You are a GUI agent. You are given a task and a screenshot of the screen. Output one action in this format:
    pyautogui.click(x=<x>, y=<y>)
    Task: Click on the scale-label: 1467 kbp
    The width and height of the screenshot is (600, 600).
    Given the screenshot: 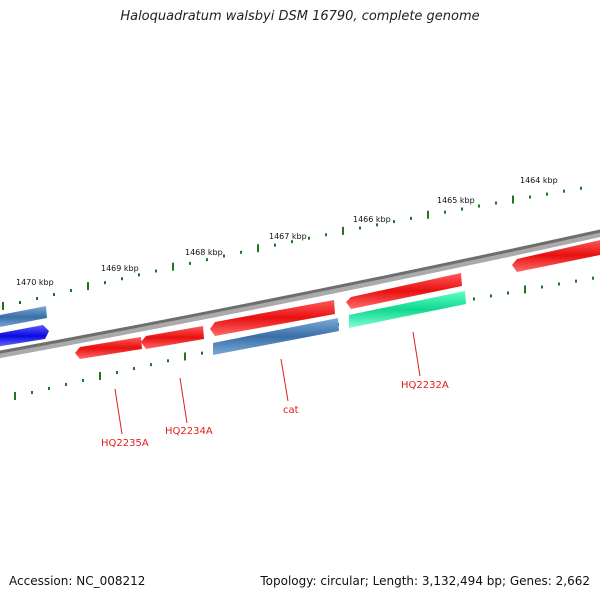 What is the action you would take?
    pyautogui.click(x=288, y=236)
    